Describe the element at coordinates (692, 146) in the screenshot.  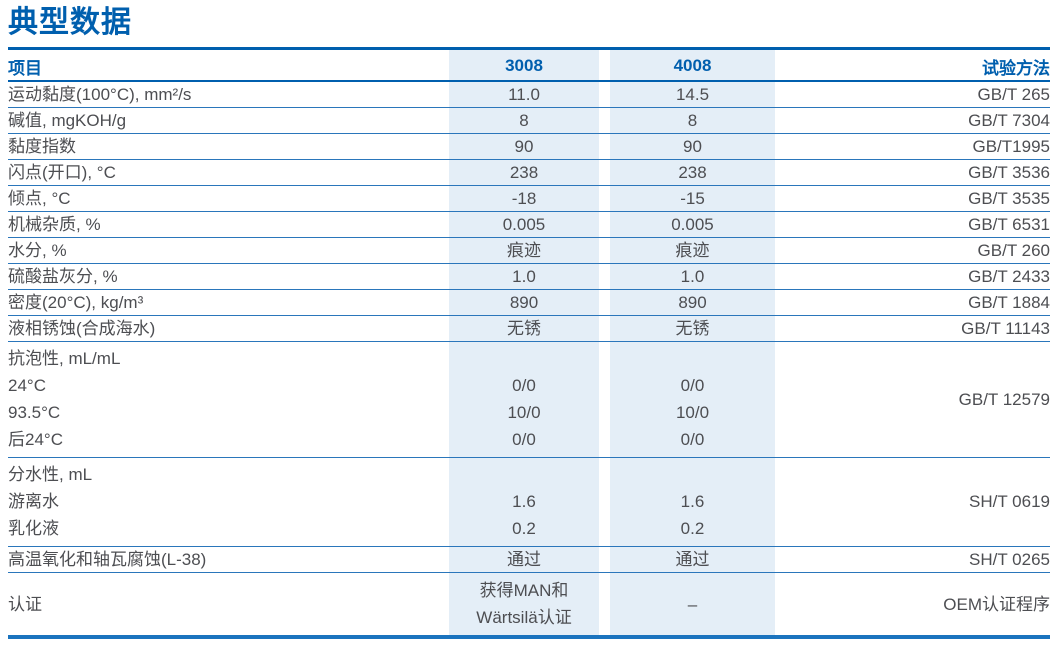
I see `value-4008-cell: 90` at that location.